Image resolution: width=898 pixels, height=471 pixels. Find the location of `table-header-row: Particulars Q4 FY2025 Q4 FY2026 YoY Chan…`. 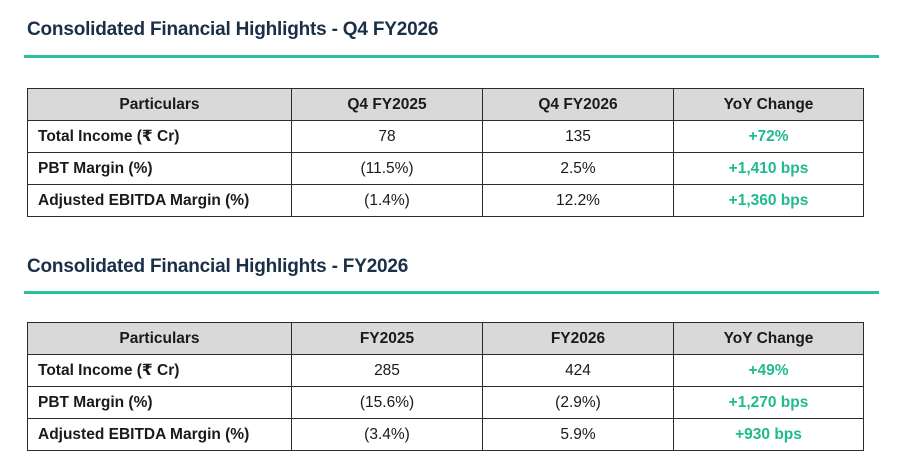

table-header-row: Particulars Q4 FY2025 Q4 FY2026 YoY Chan… is located at coordinates (445, 104).